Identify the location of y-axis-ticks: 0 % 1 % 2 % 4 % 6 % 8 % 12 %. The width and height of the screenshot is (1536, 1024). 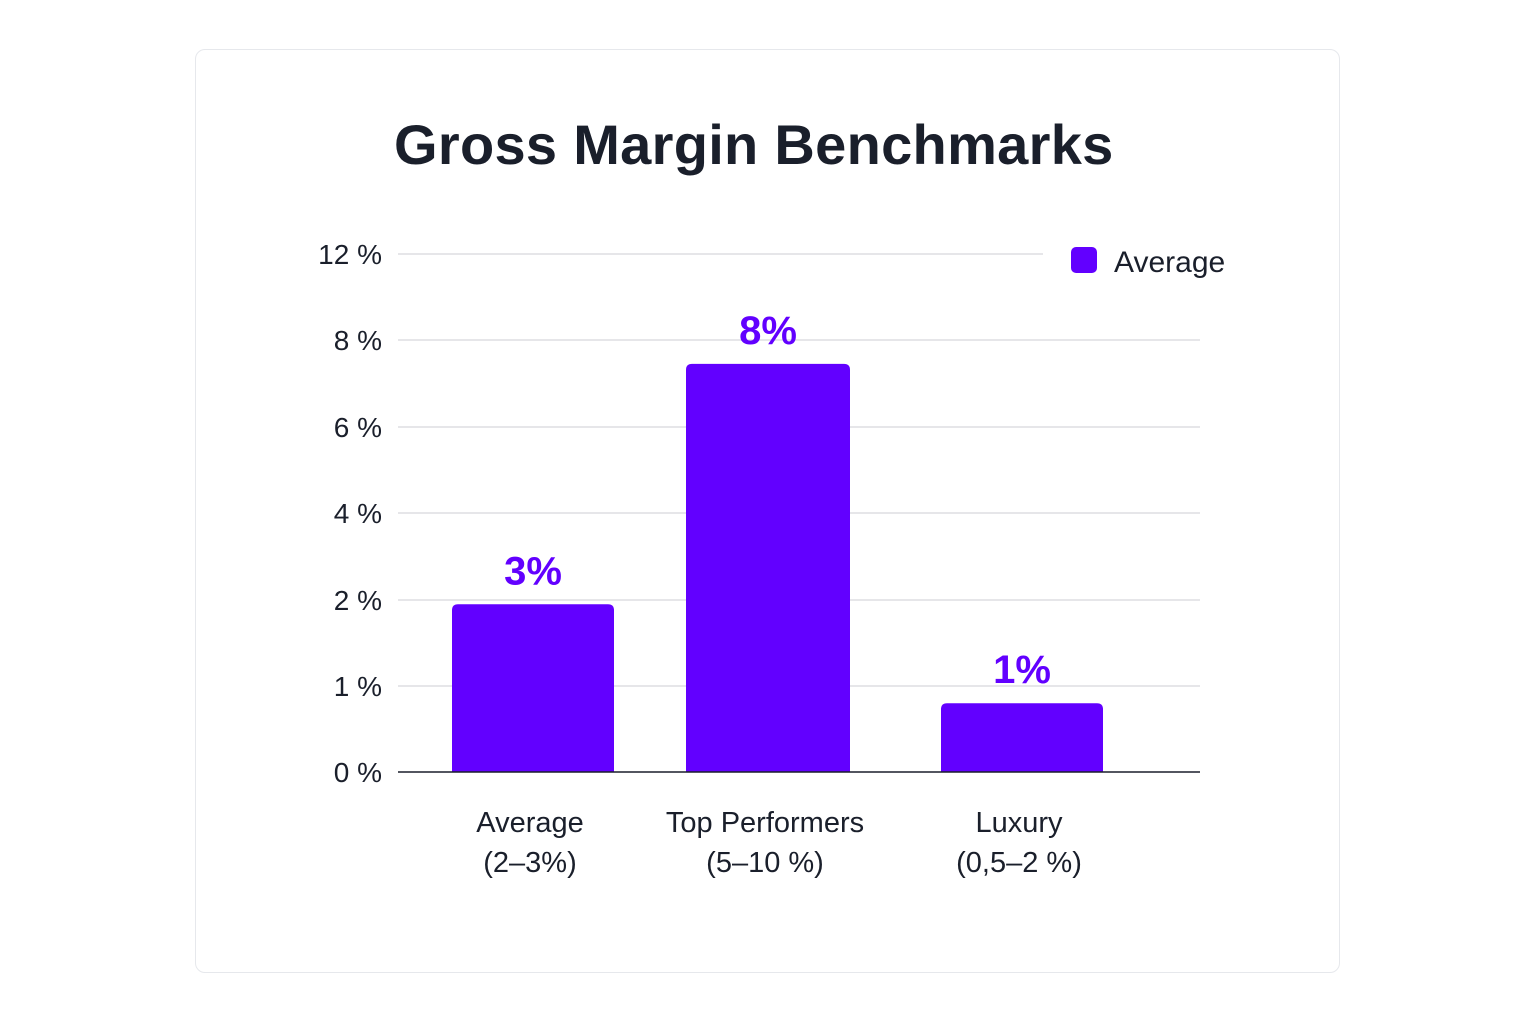
(350, 513).